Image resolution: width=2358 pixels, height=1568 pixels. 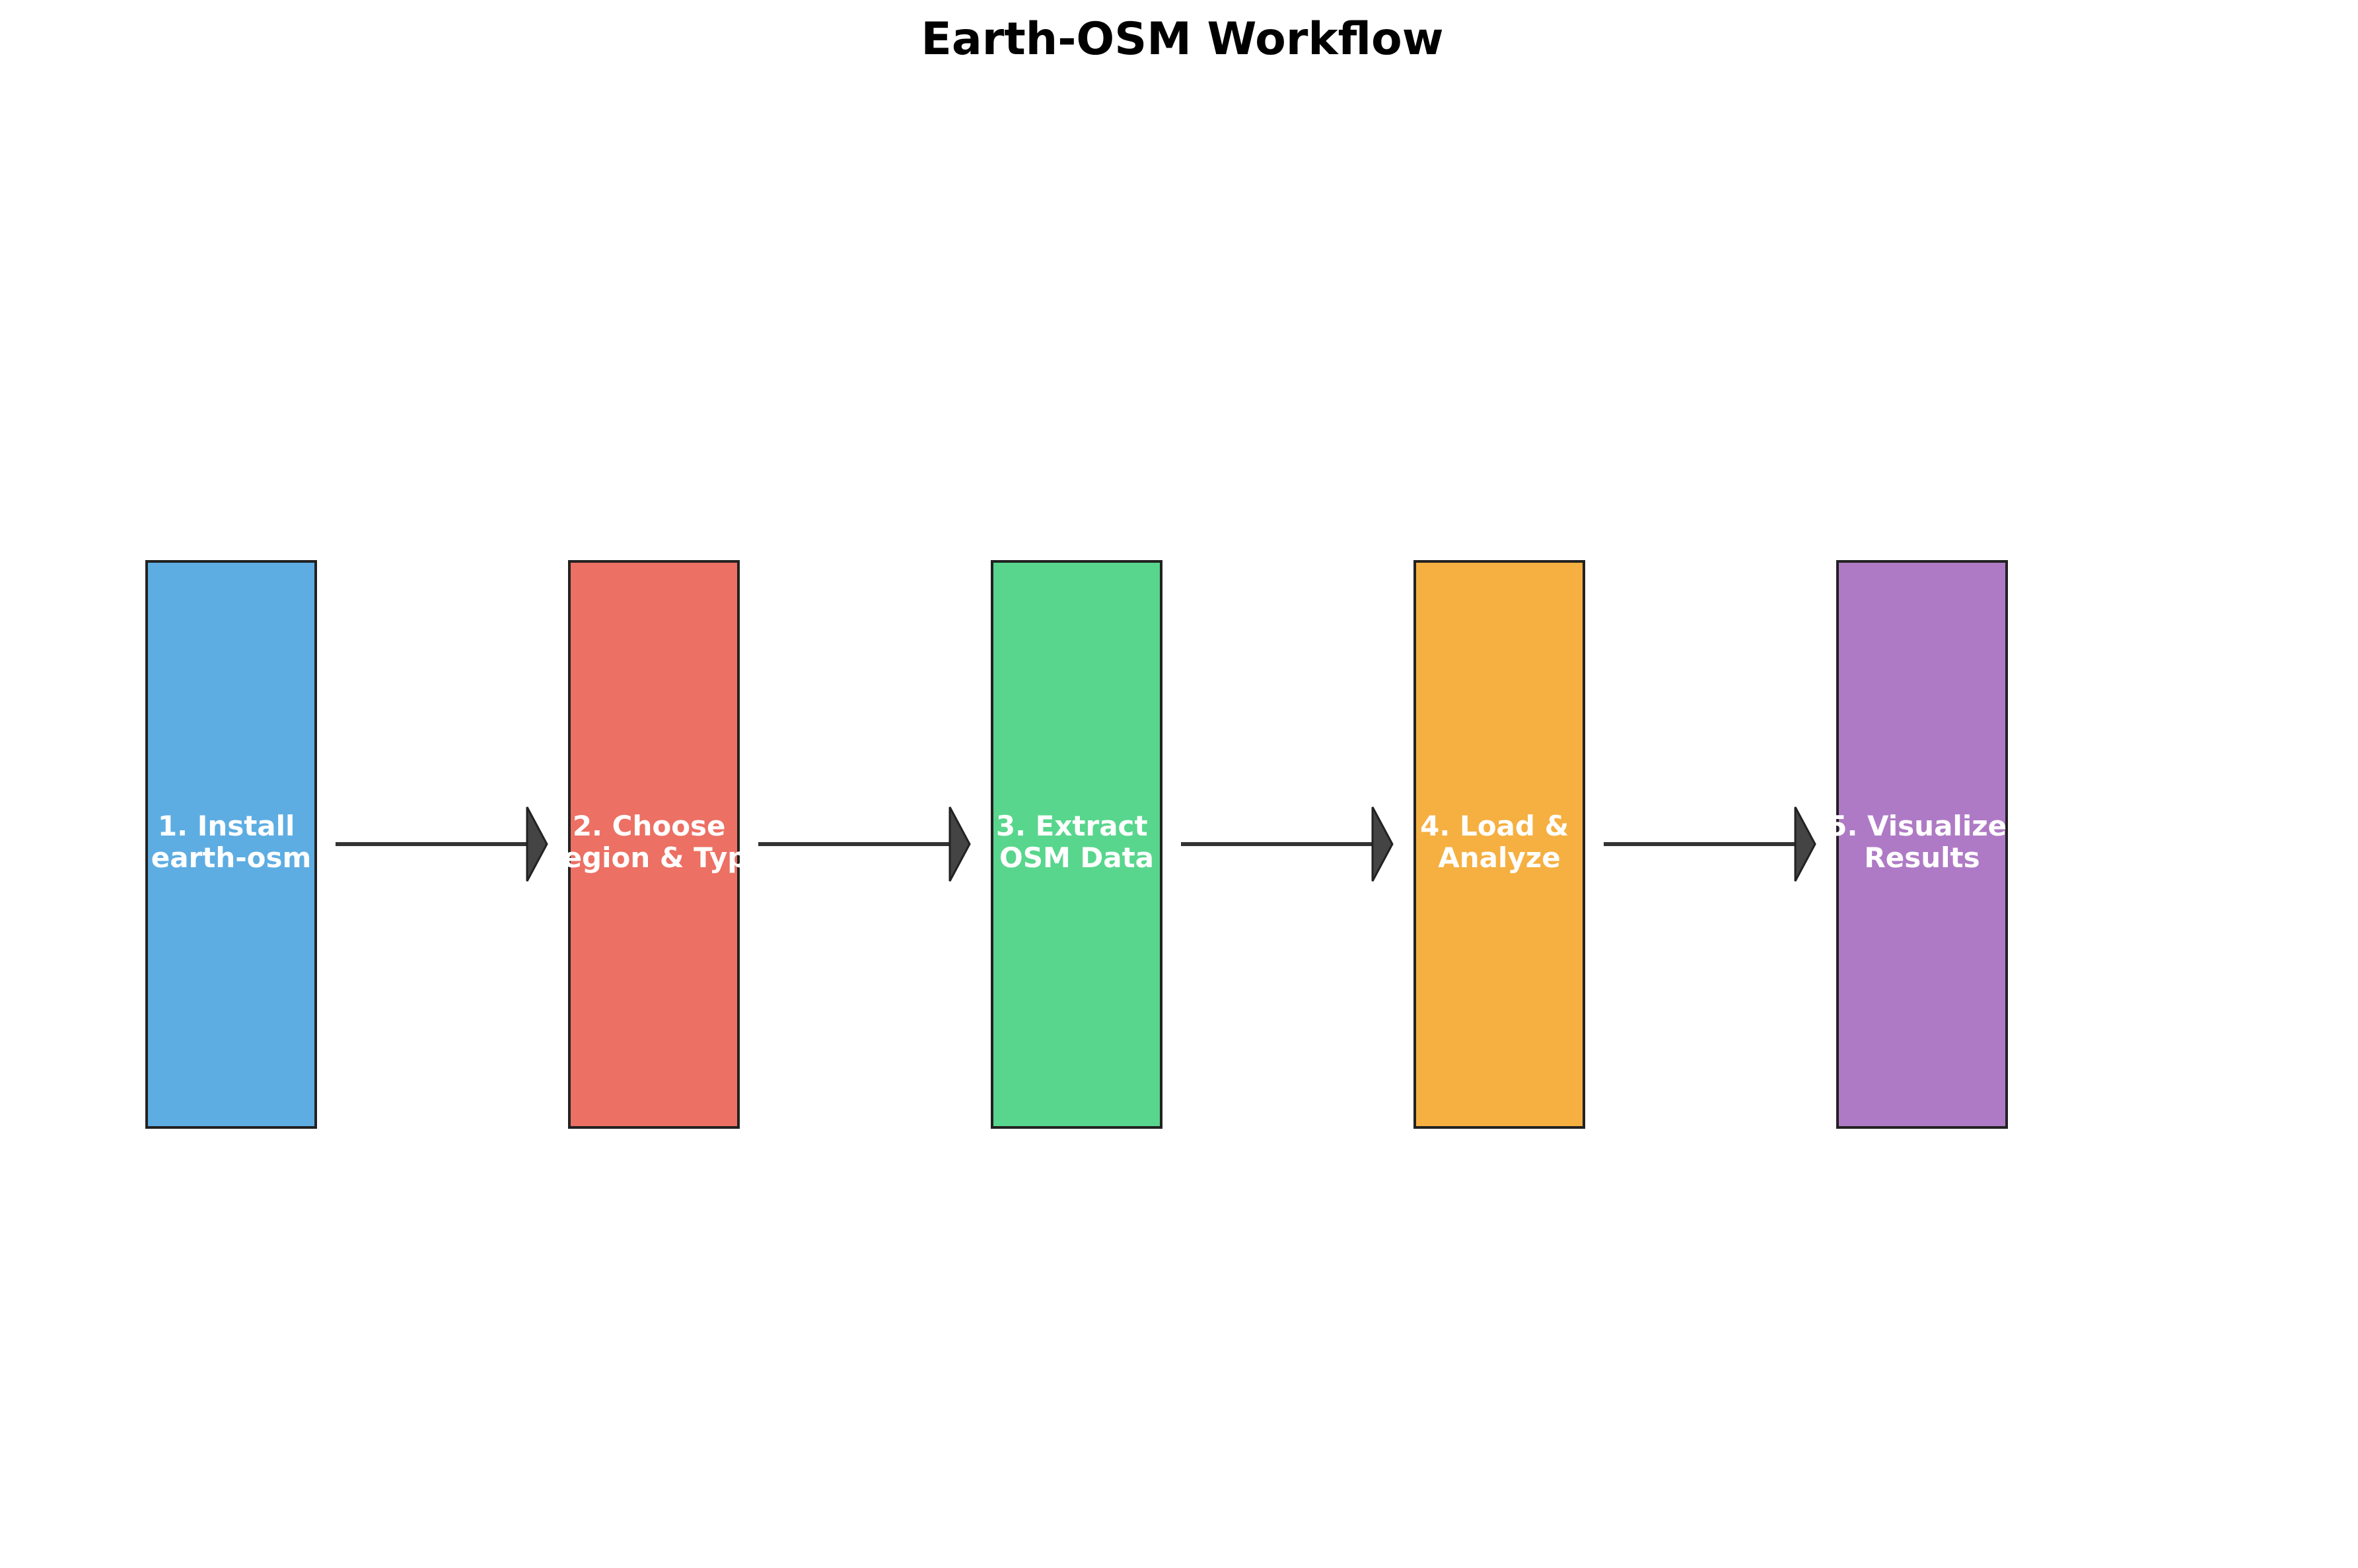 I want to click on step-2-label-line2: Region & Type, so click(x=654, y=857).